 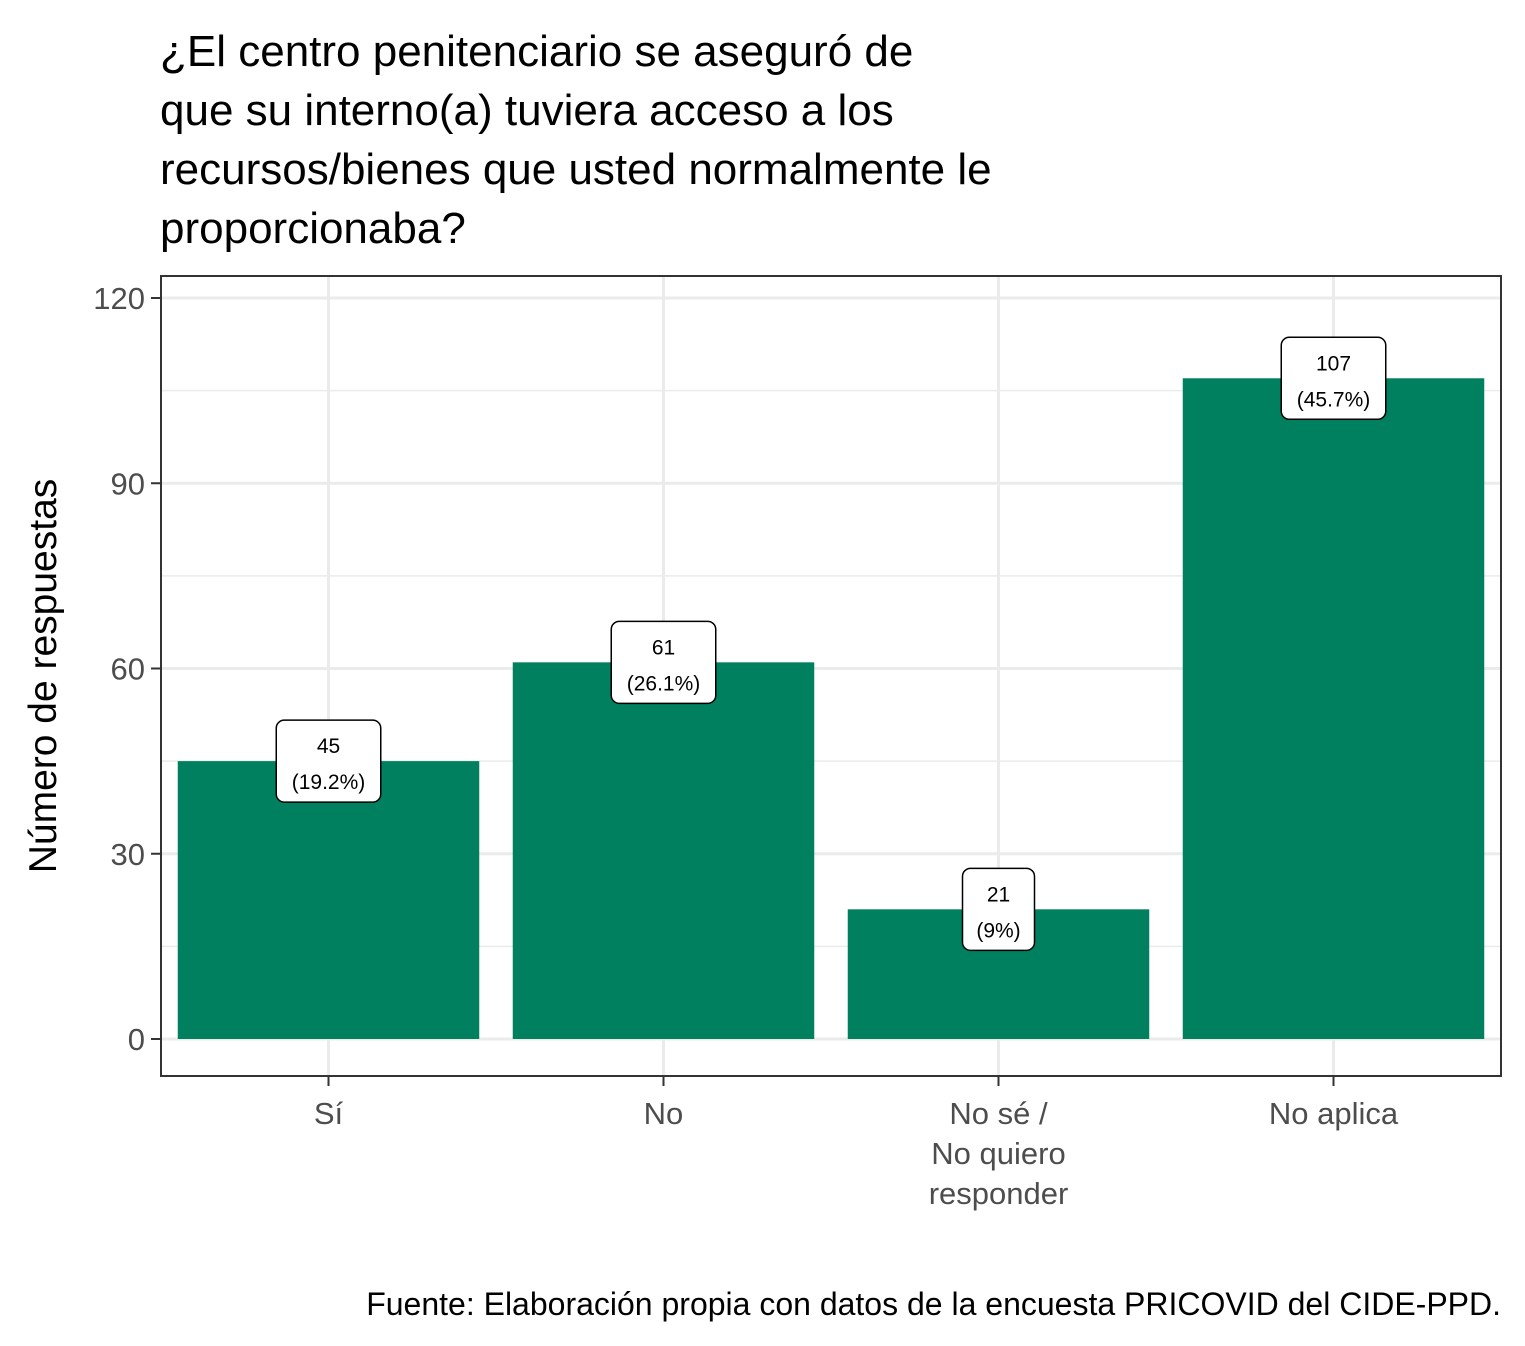 What do you see at coordinates (1334, 399) in the screenshot?
I see `data-label-percent: (45.7%)` at bounding box center [1334, 399].